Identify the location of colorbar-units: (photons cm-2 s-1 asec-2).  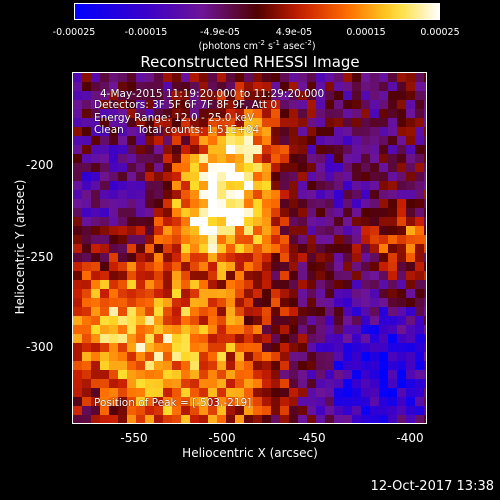
(257, 46).